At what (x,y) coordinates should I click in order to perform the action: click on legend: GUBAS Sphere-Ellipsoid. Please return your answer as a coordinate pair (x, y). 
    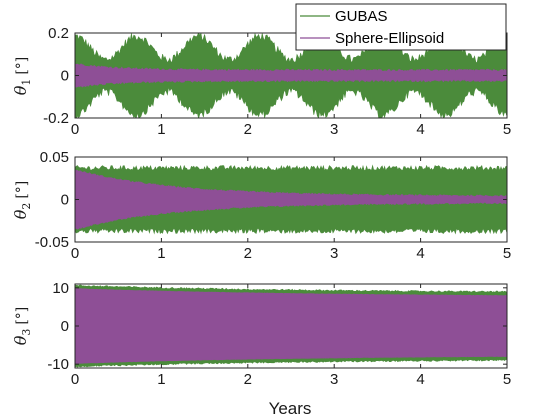
    Looking at the image, I should click on (401, 27).